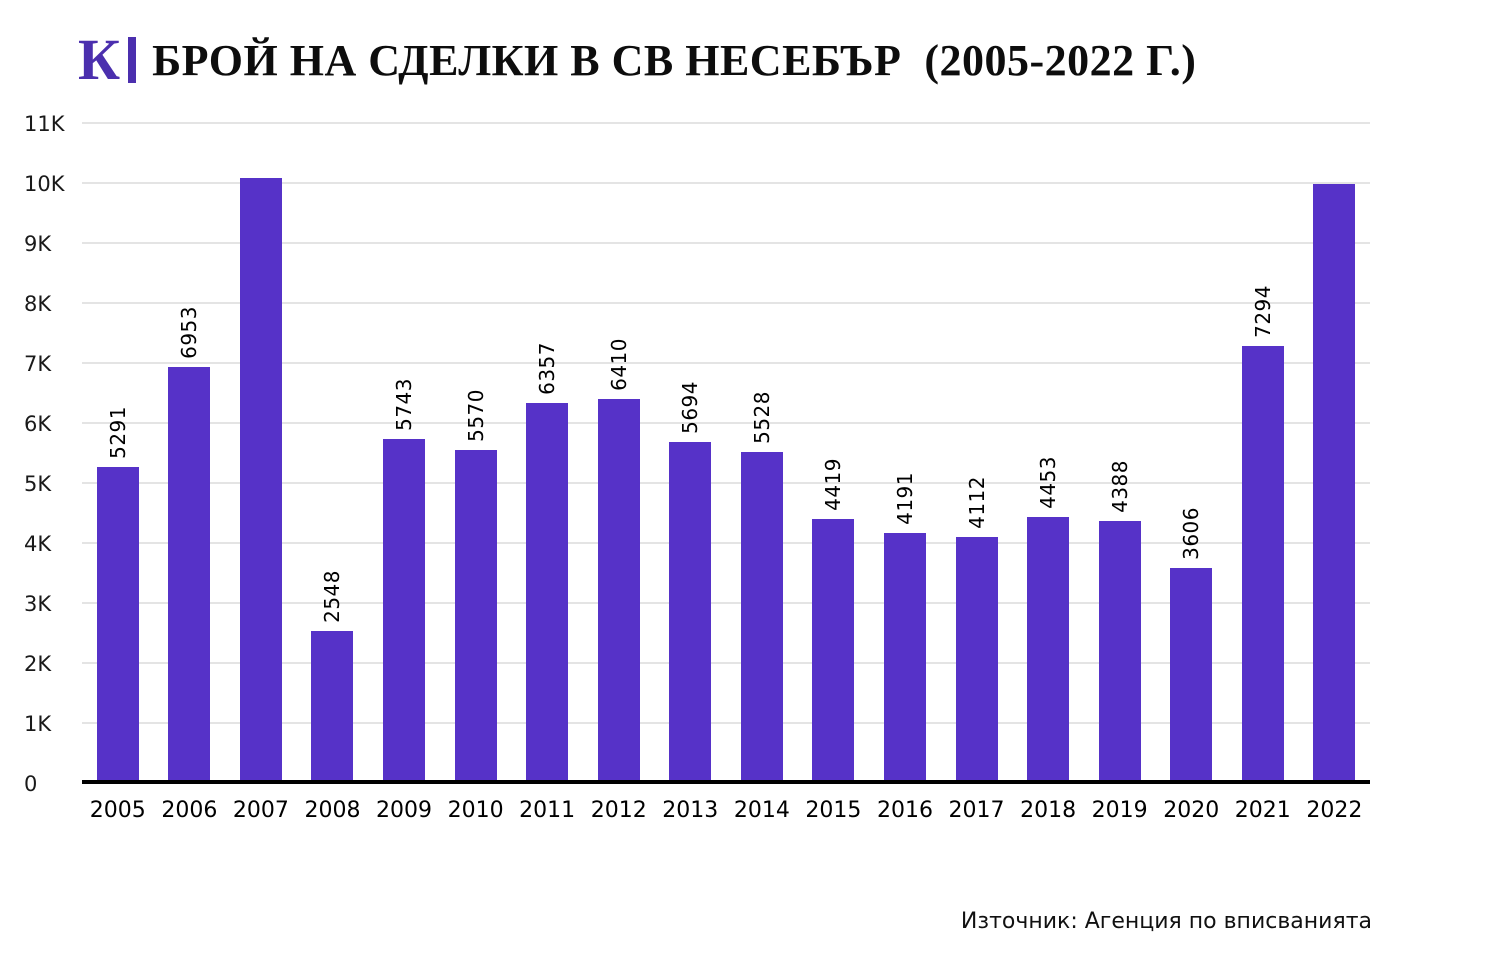 Image resolution: width=1500 pixels, height=964 pixels. Describe the element at coordinates (1048, 482) in the screenshot. I see `bar-value-label: 4453` at that location.